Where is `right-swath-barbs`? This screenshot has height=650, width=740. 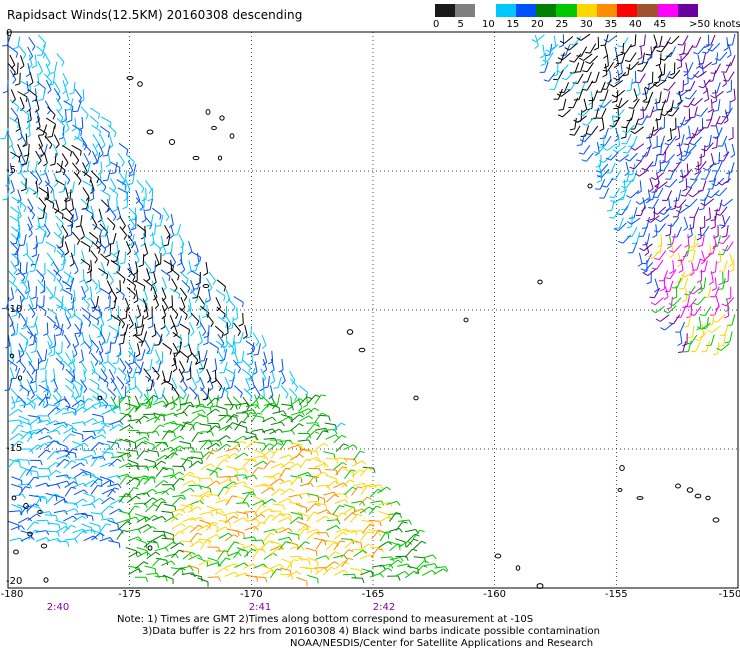 right-swath-barbs is located at coordinates (633, 194).